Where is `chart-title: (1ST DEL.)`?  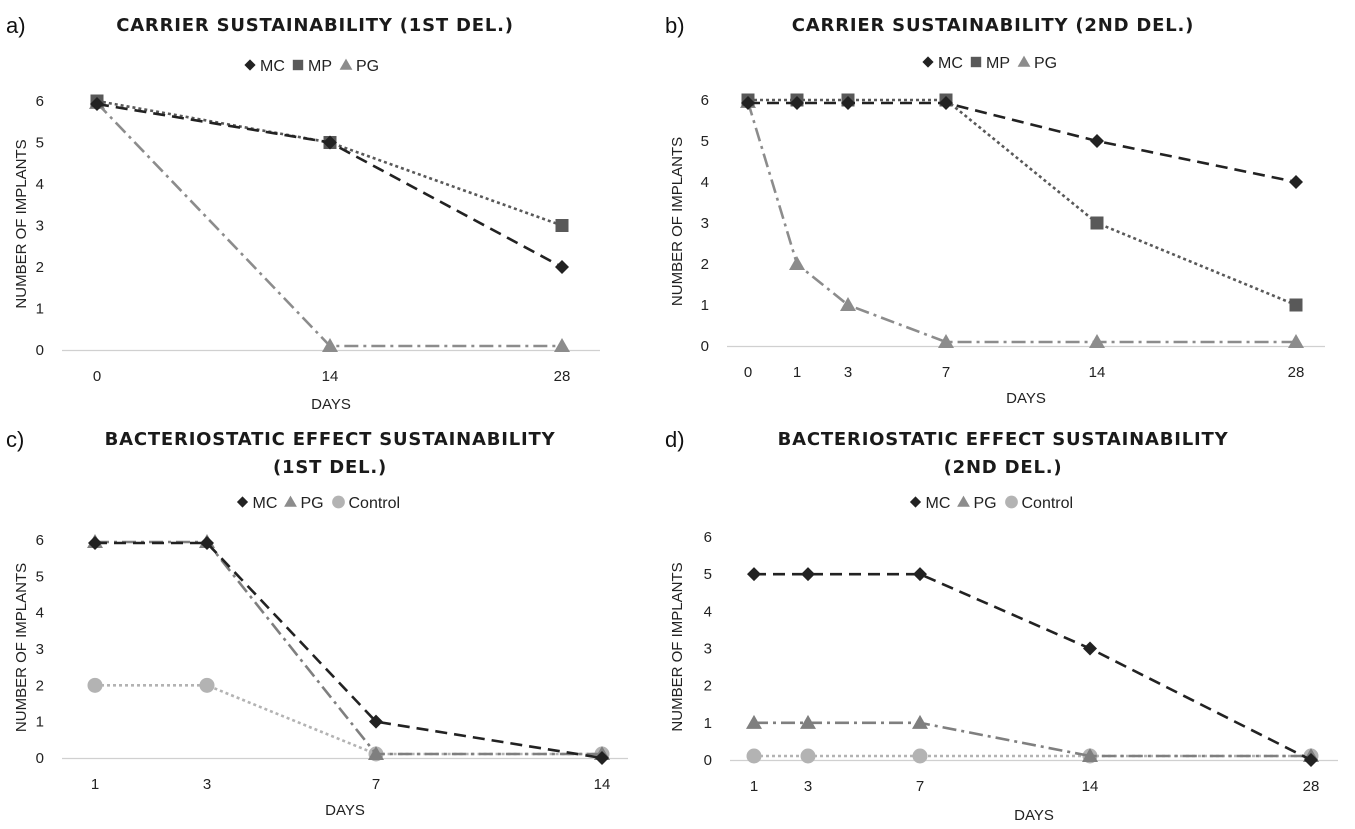 chart-title: (1ST DEL.) is located at coordinates (330, 467).